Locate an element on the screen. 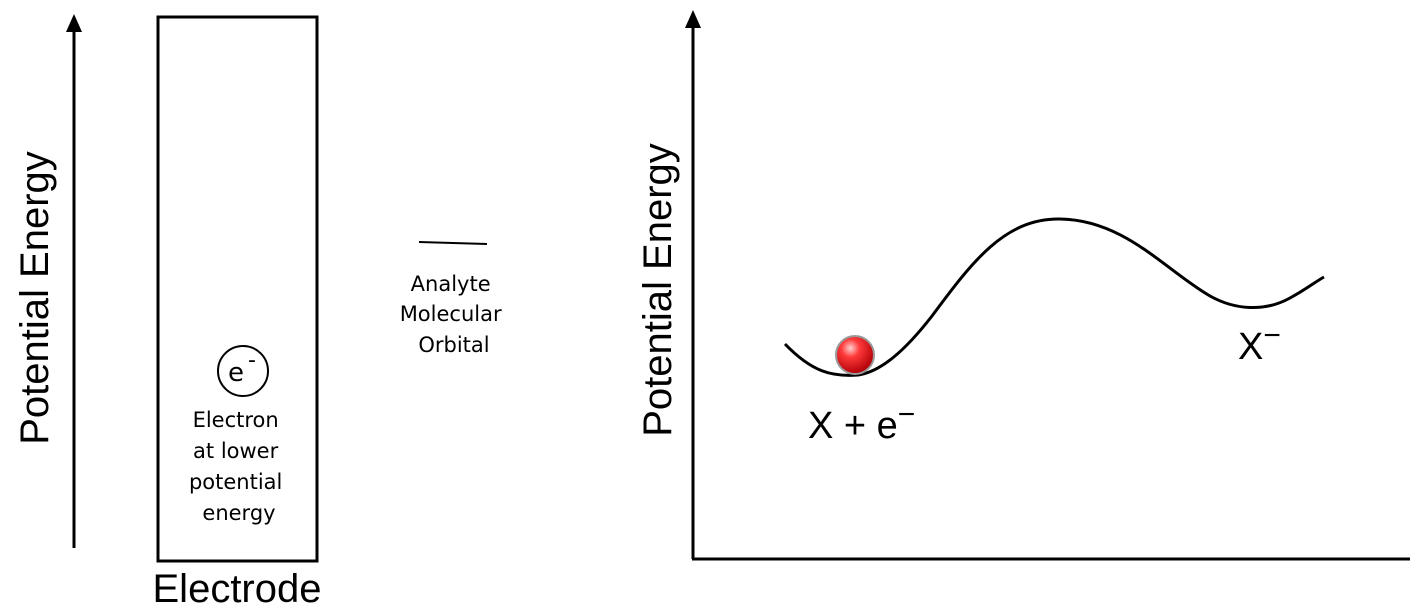 This screenshot has height=614, width=1421. electrode-box is located at coordinates (237, 289).